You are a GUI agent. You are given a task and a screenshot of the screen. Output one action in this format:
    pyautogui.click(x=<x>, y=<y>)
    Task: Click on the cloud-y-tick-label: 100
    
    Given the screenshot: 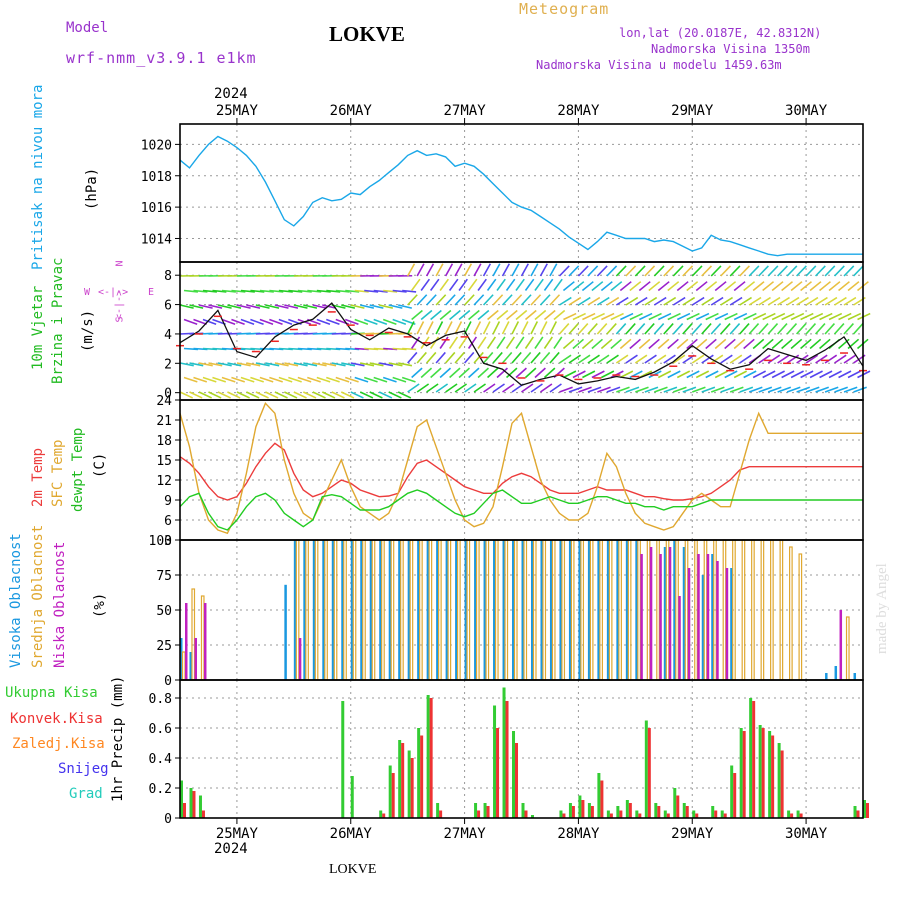 What is the action you would take?
    pyautogui.click(x=160, y=541)
    